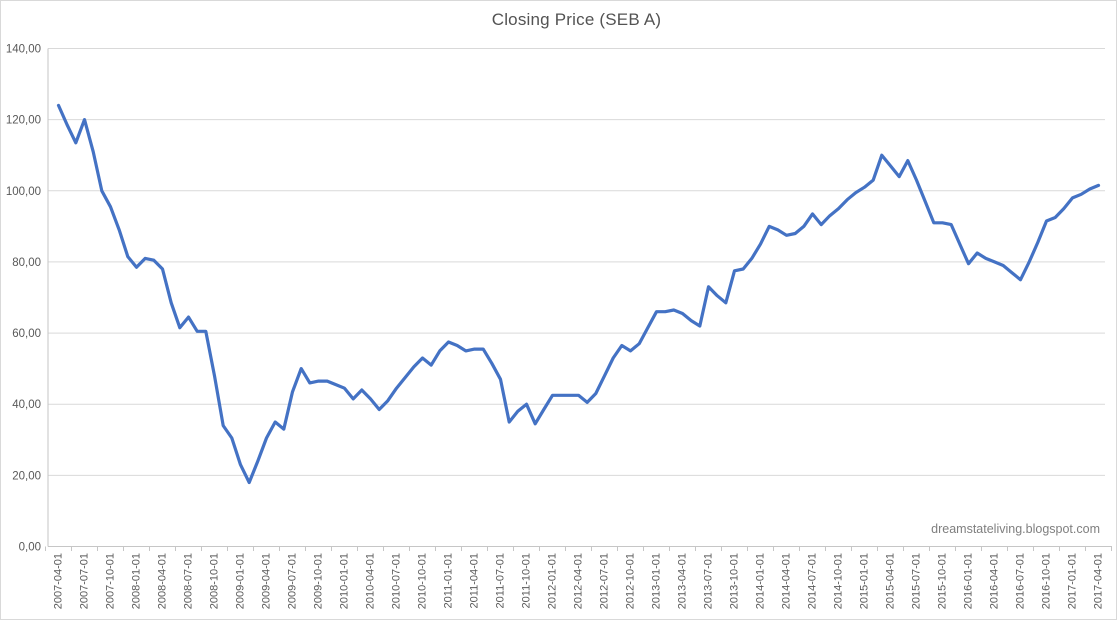 The width and height of the screenshot is (1117, 620). What do you see at coordinates (943, 581) in the screenshot?
I see `svg-text: 2015-10-01` at bounding box center [943, 581].